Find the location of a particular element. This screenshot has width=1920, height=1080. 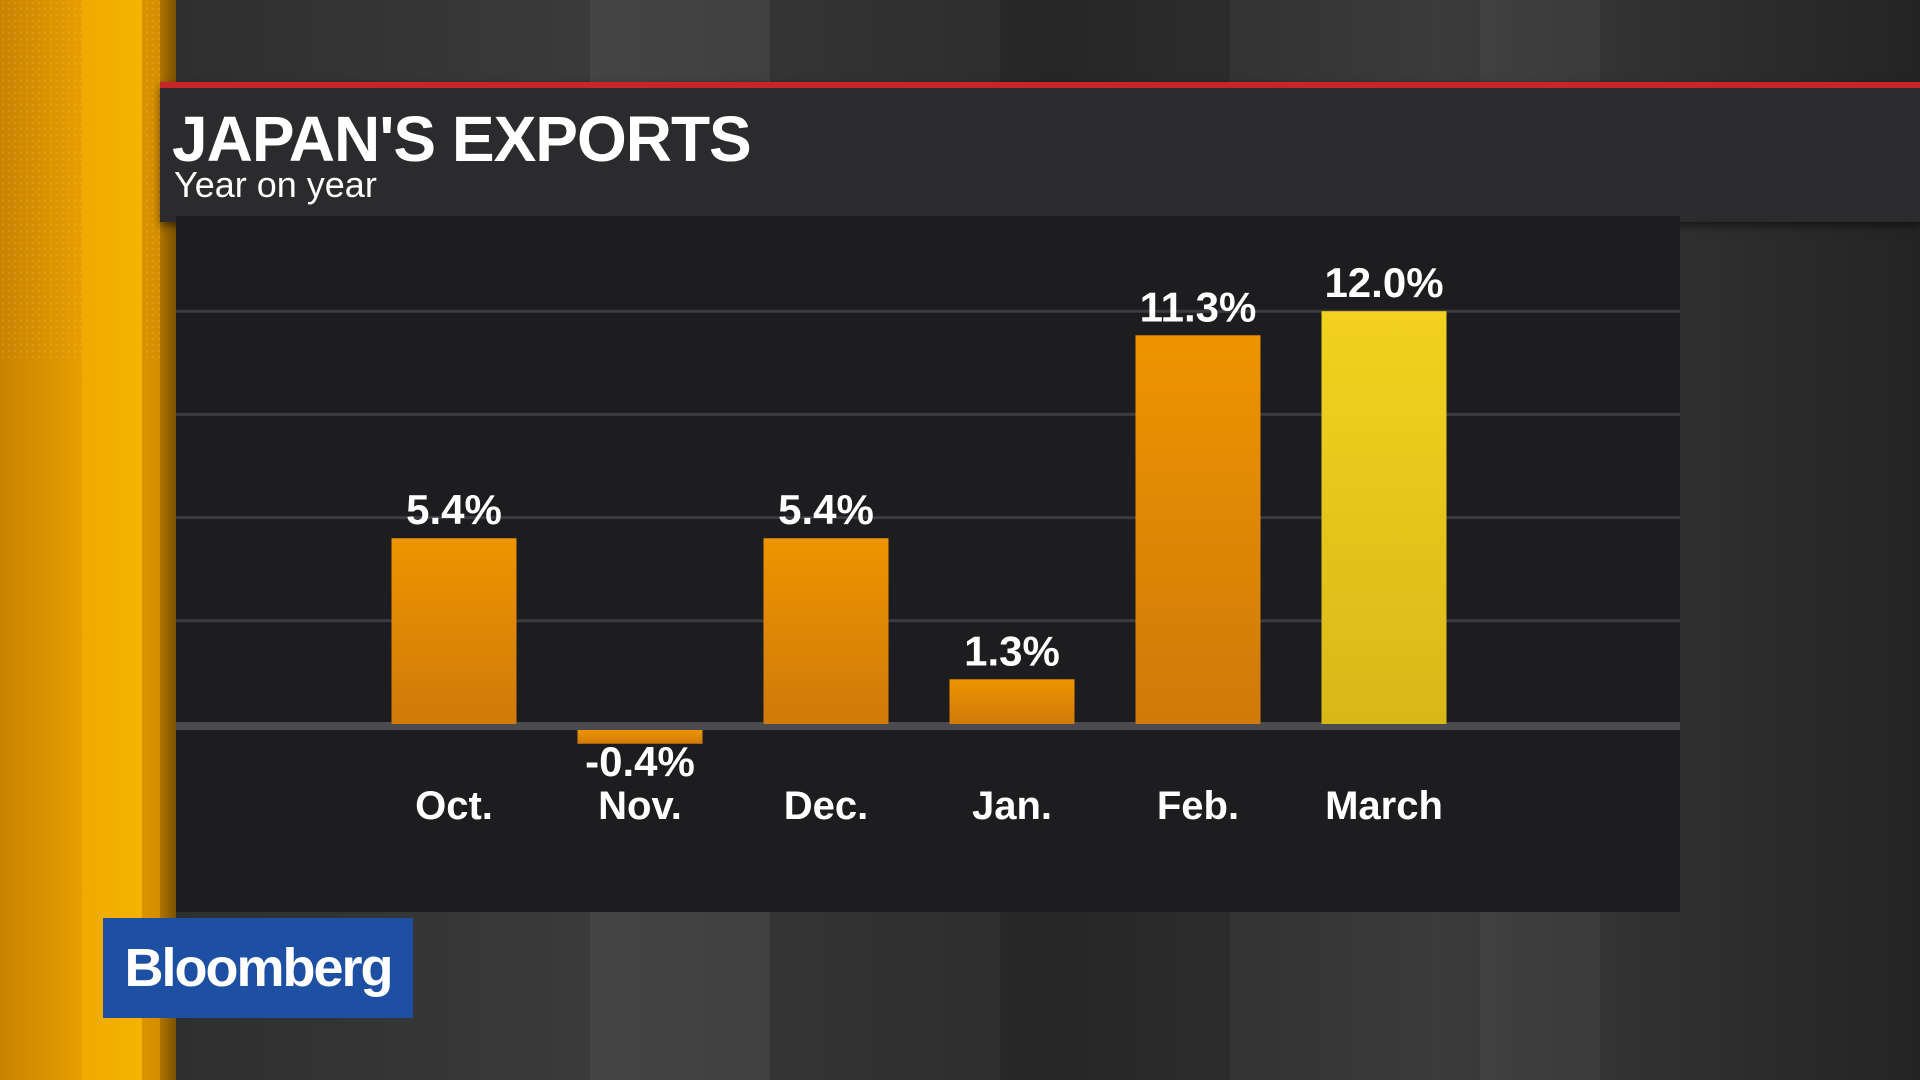

category-label: Oct. is located at coordinates (454, 806).